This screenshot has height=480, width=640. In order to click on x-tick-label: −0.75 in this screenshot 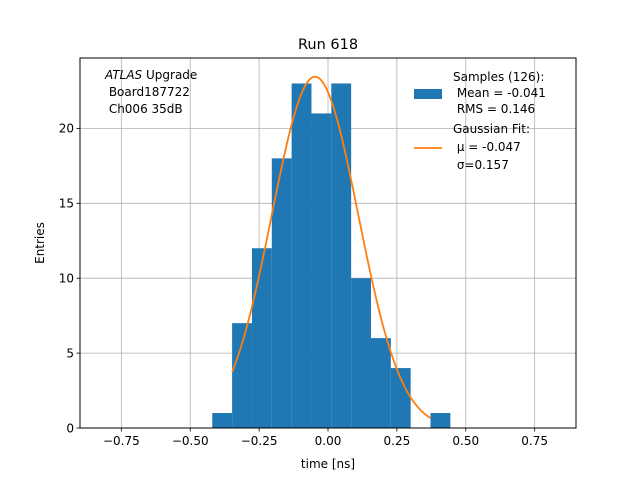, I will do `click(121, 441)`.